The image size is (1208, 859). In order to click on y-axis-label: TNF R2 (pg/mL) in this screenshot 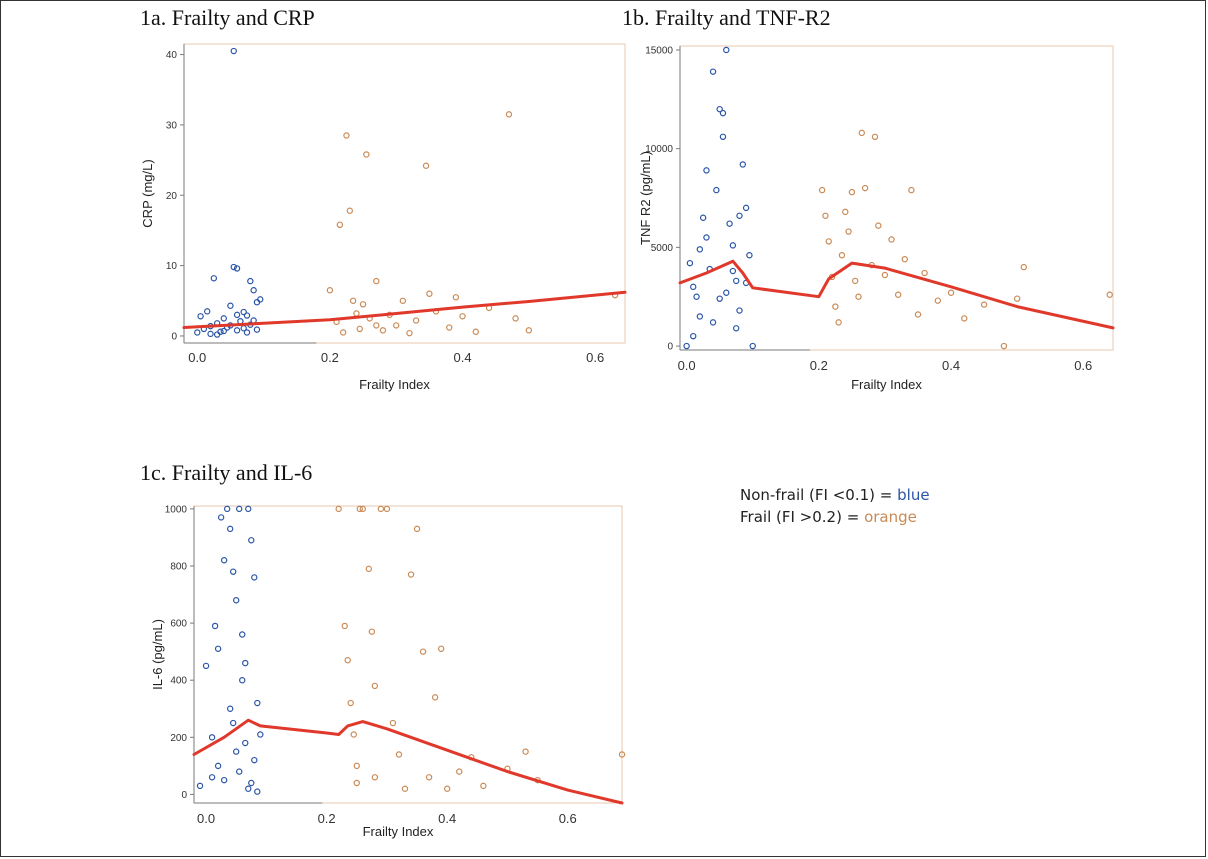, I will do `click(645, 198)`.